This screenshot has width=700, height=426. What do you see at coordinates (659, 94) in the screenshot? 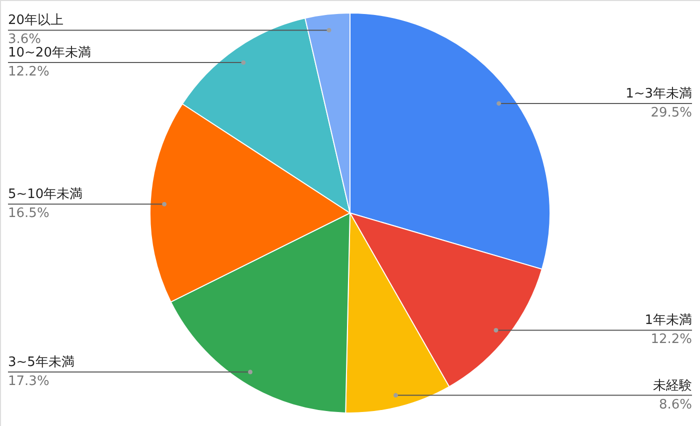
I see `slice-label: 1~3年未満` at bounding box center [659, 94].